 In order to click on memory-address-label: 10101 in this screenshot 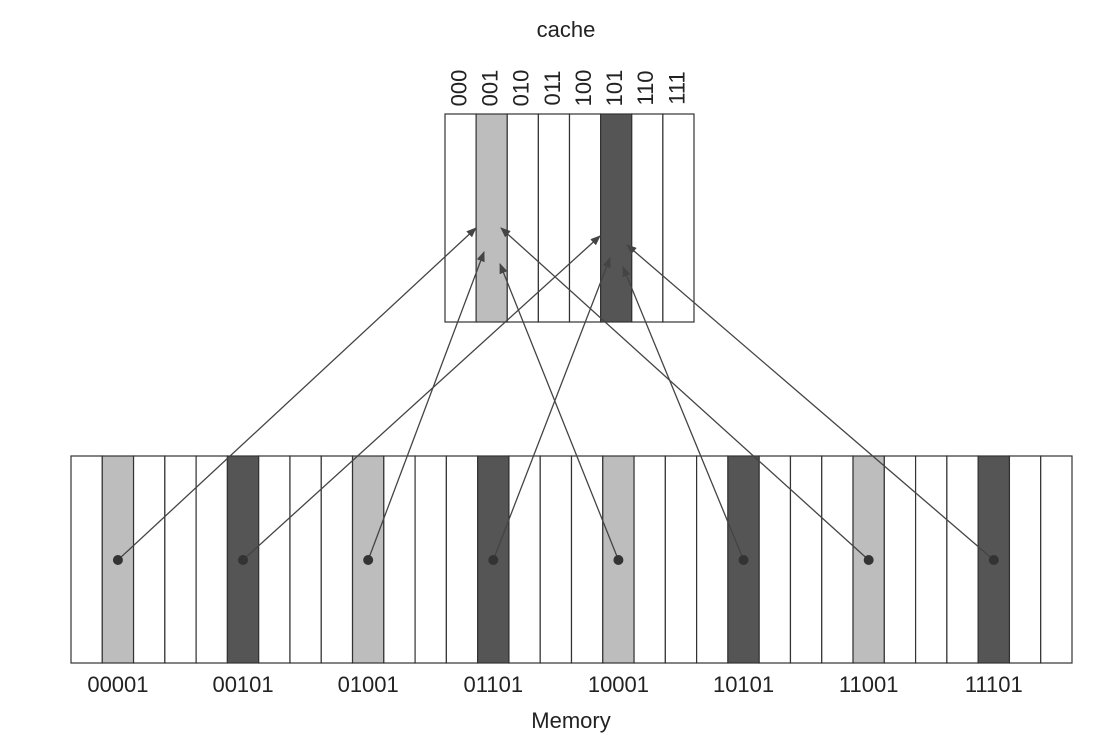, I will do `click(743, 684)`.